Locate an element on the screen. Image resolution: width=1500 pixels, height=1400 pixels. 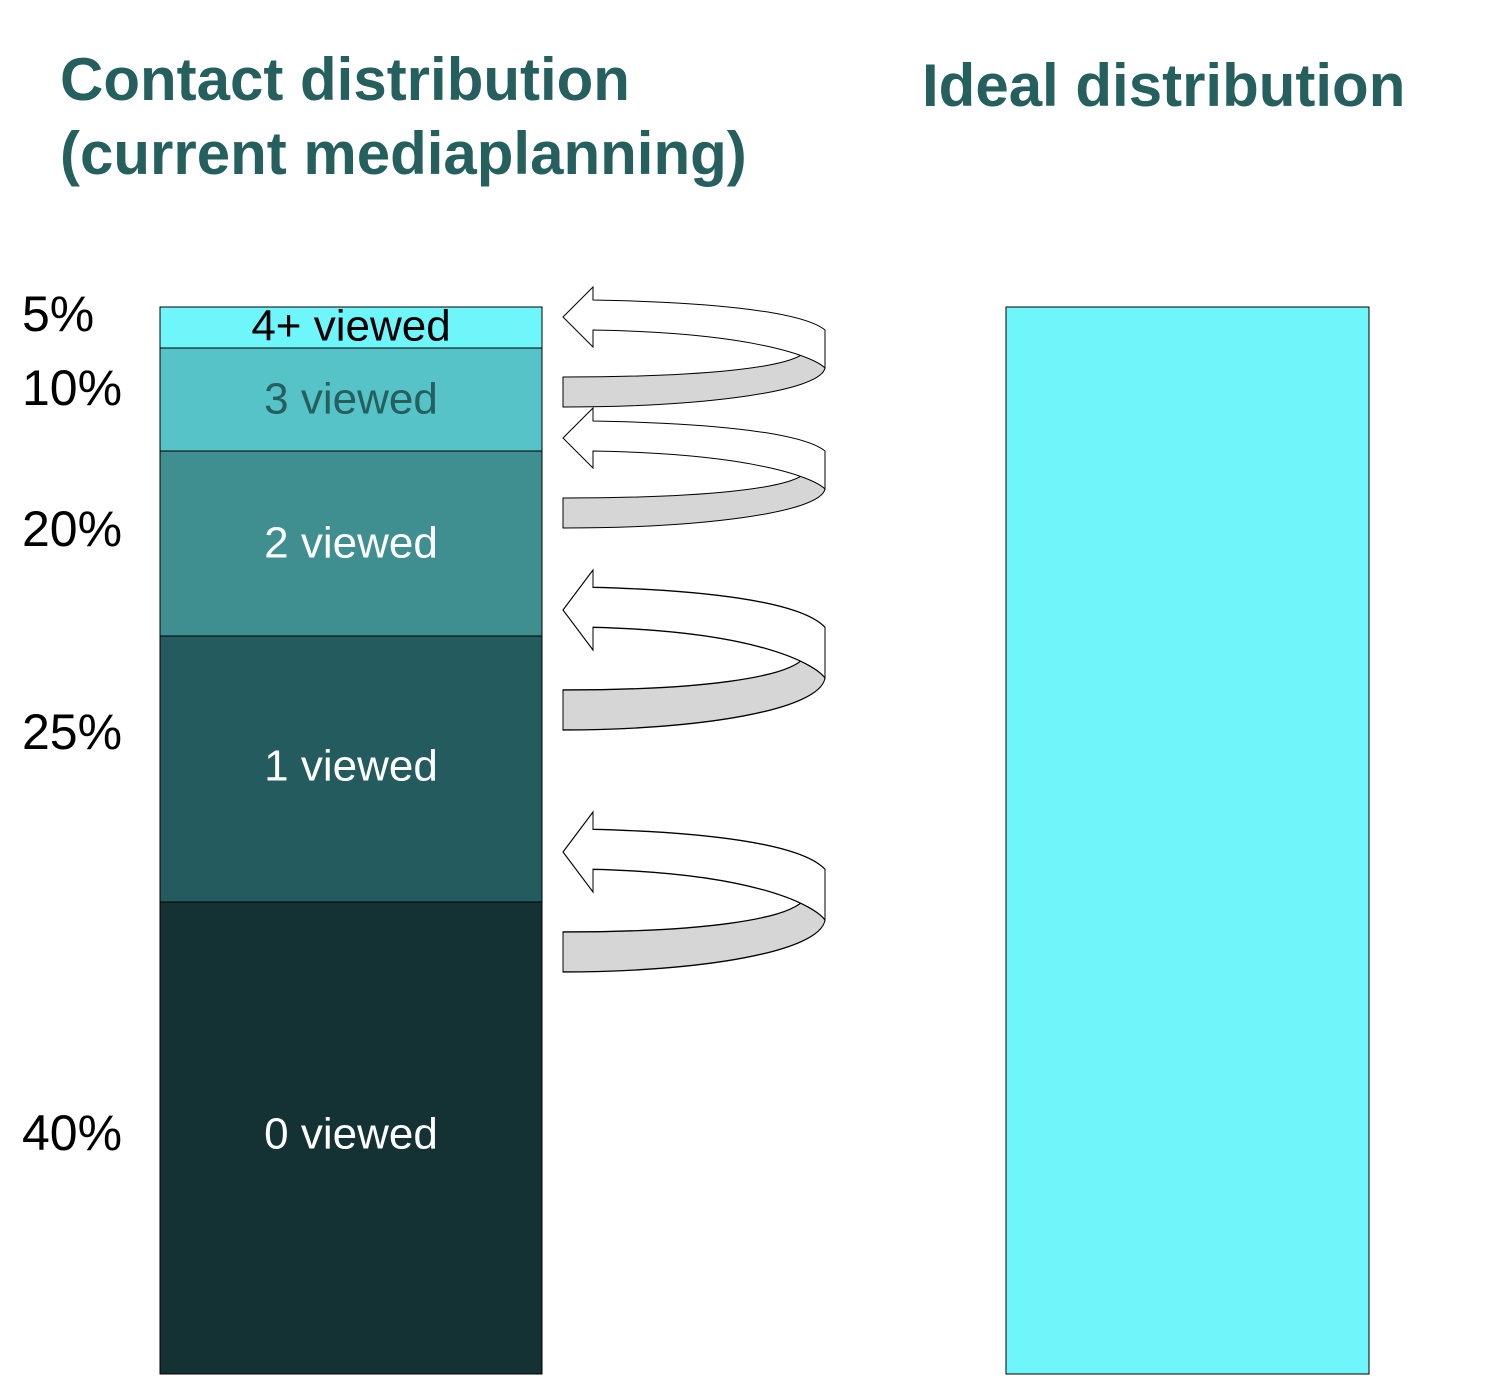
segment-label: 4+ viewed is located at coordinates (350, 326).